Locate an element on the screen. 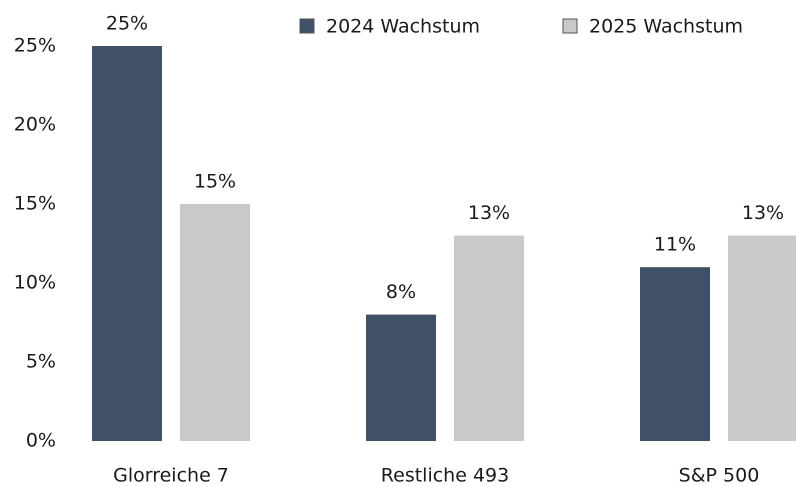  y-tick-label: 15% is located at coordinates (35, 204).